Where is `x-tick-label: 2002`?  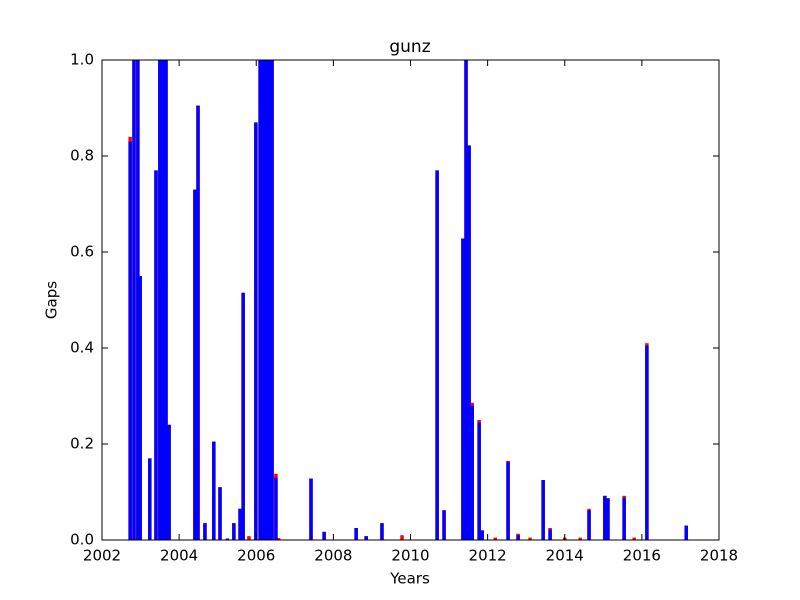
x-tick-label: 2002 is located at coordinates (102, 556).